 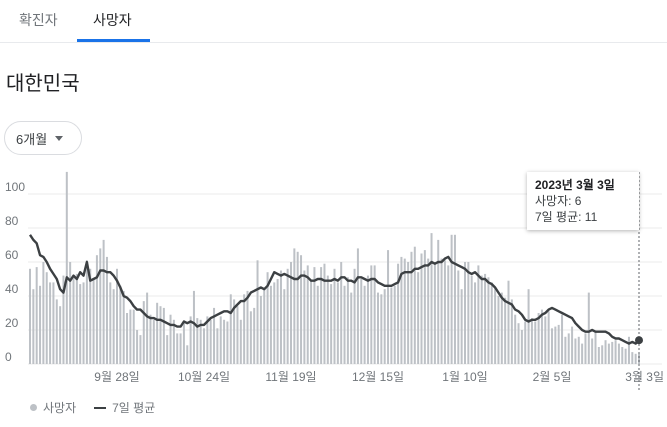 I want to click on x-tick-label: 11월 19일, so click(x=290, y=377).